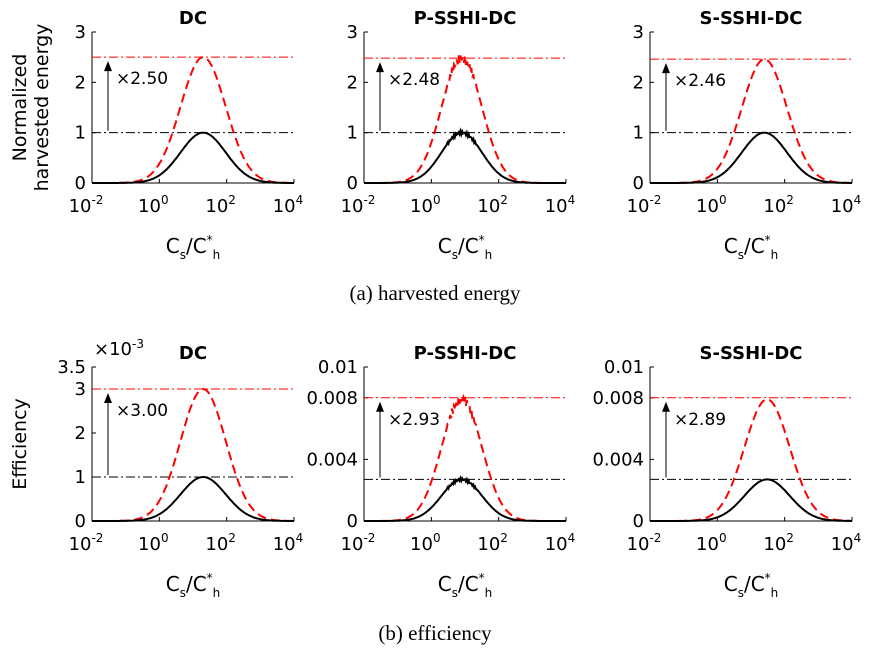  Describe the element at coordinates (20, 444) in the screenshot. I see `y-axis-label: Efficiency` at that location.